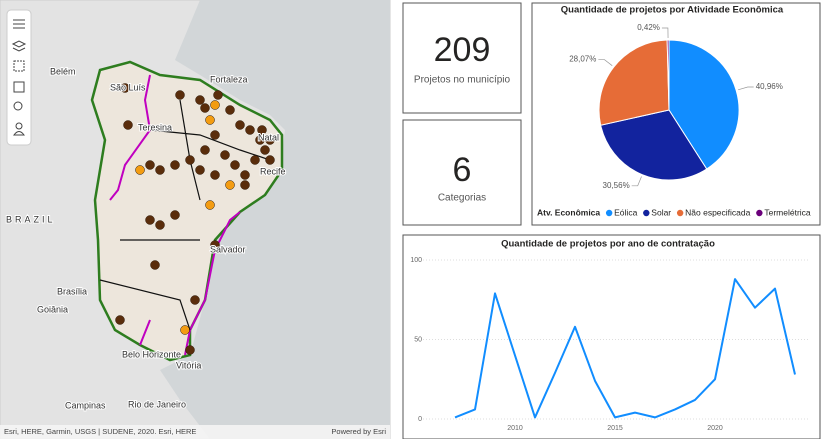  I want to click on card-value: 209, so click(462, 50).